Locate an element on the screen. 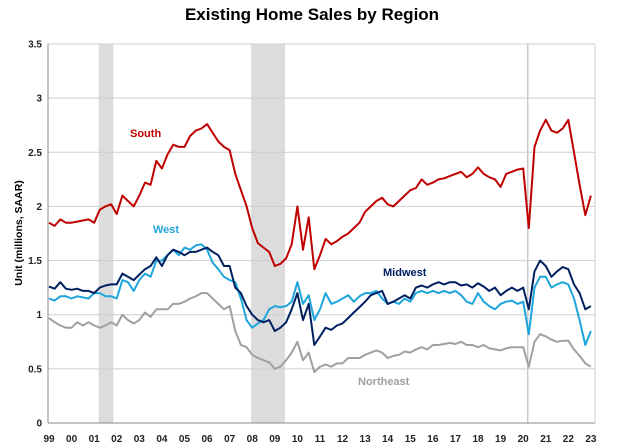 The image size is (624, 448). y-tick-label: 3 is located at coordinates (39, 99).